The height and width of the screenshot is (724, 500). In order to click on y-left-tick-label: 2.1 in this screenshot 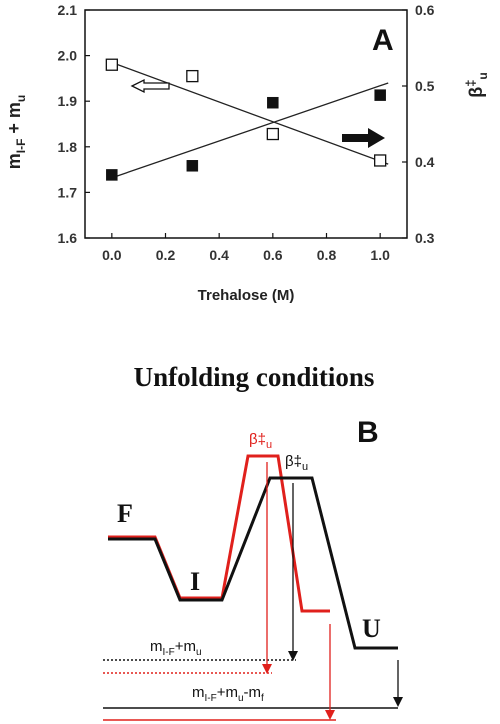, I will do `click(68, 10)`.